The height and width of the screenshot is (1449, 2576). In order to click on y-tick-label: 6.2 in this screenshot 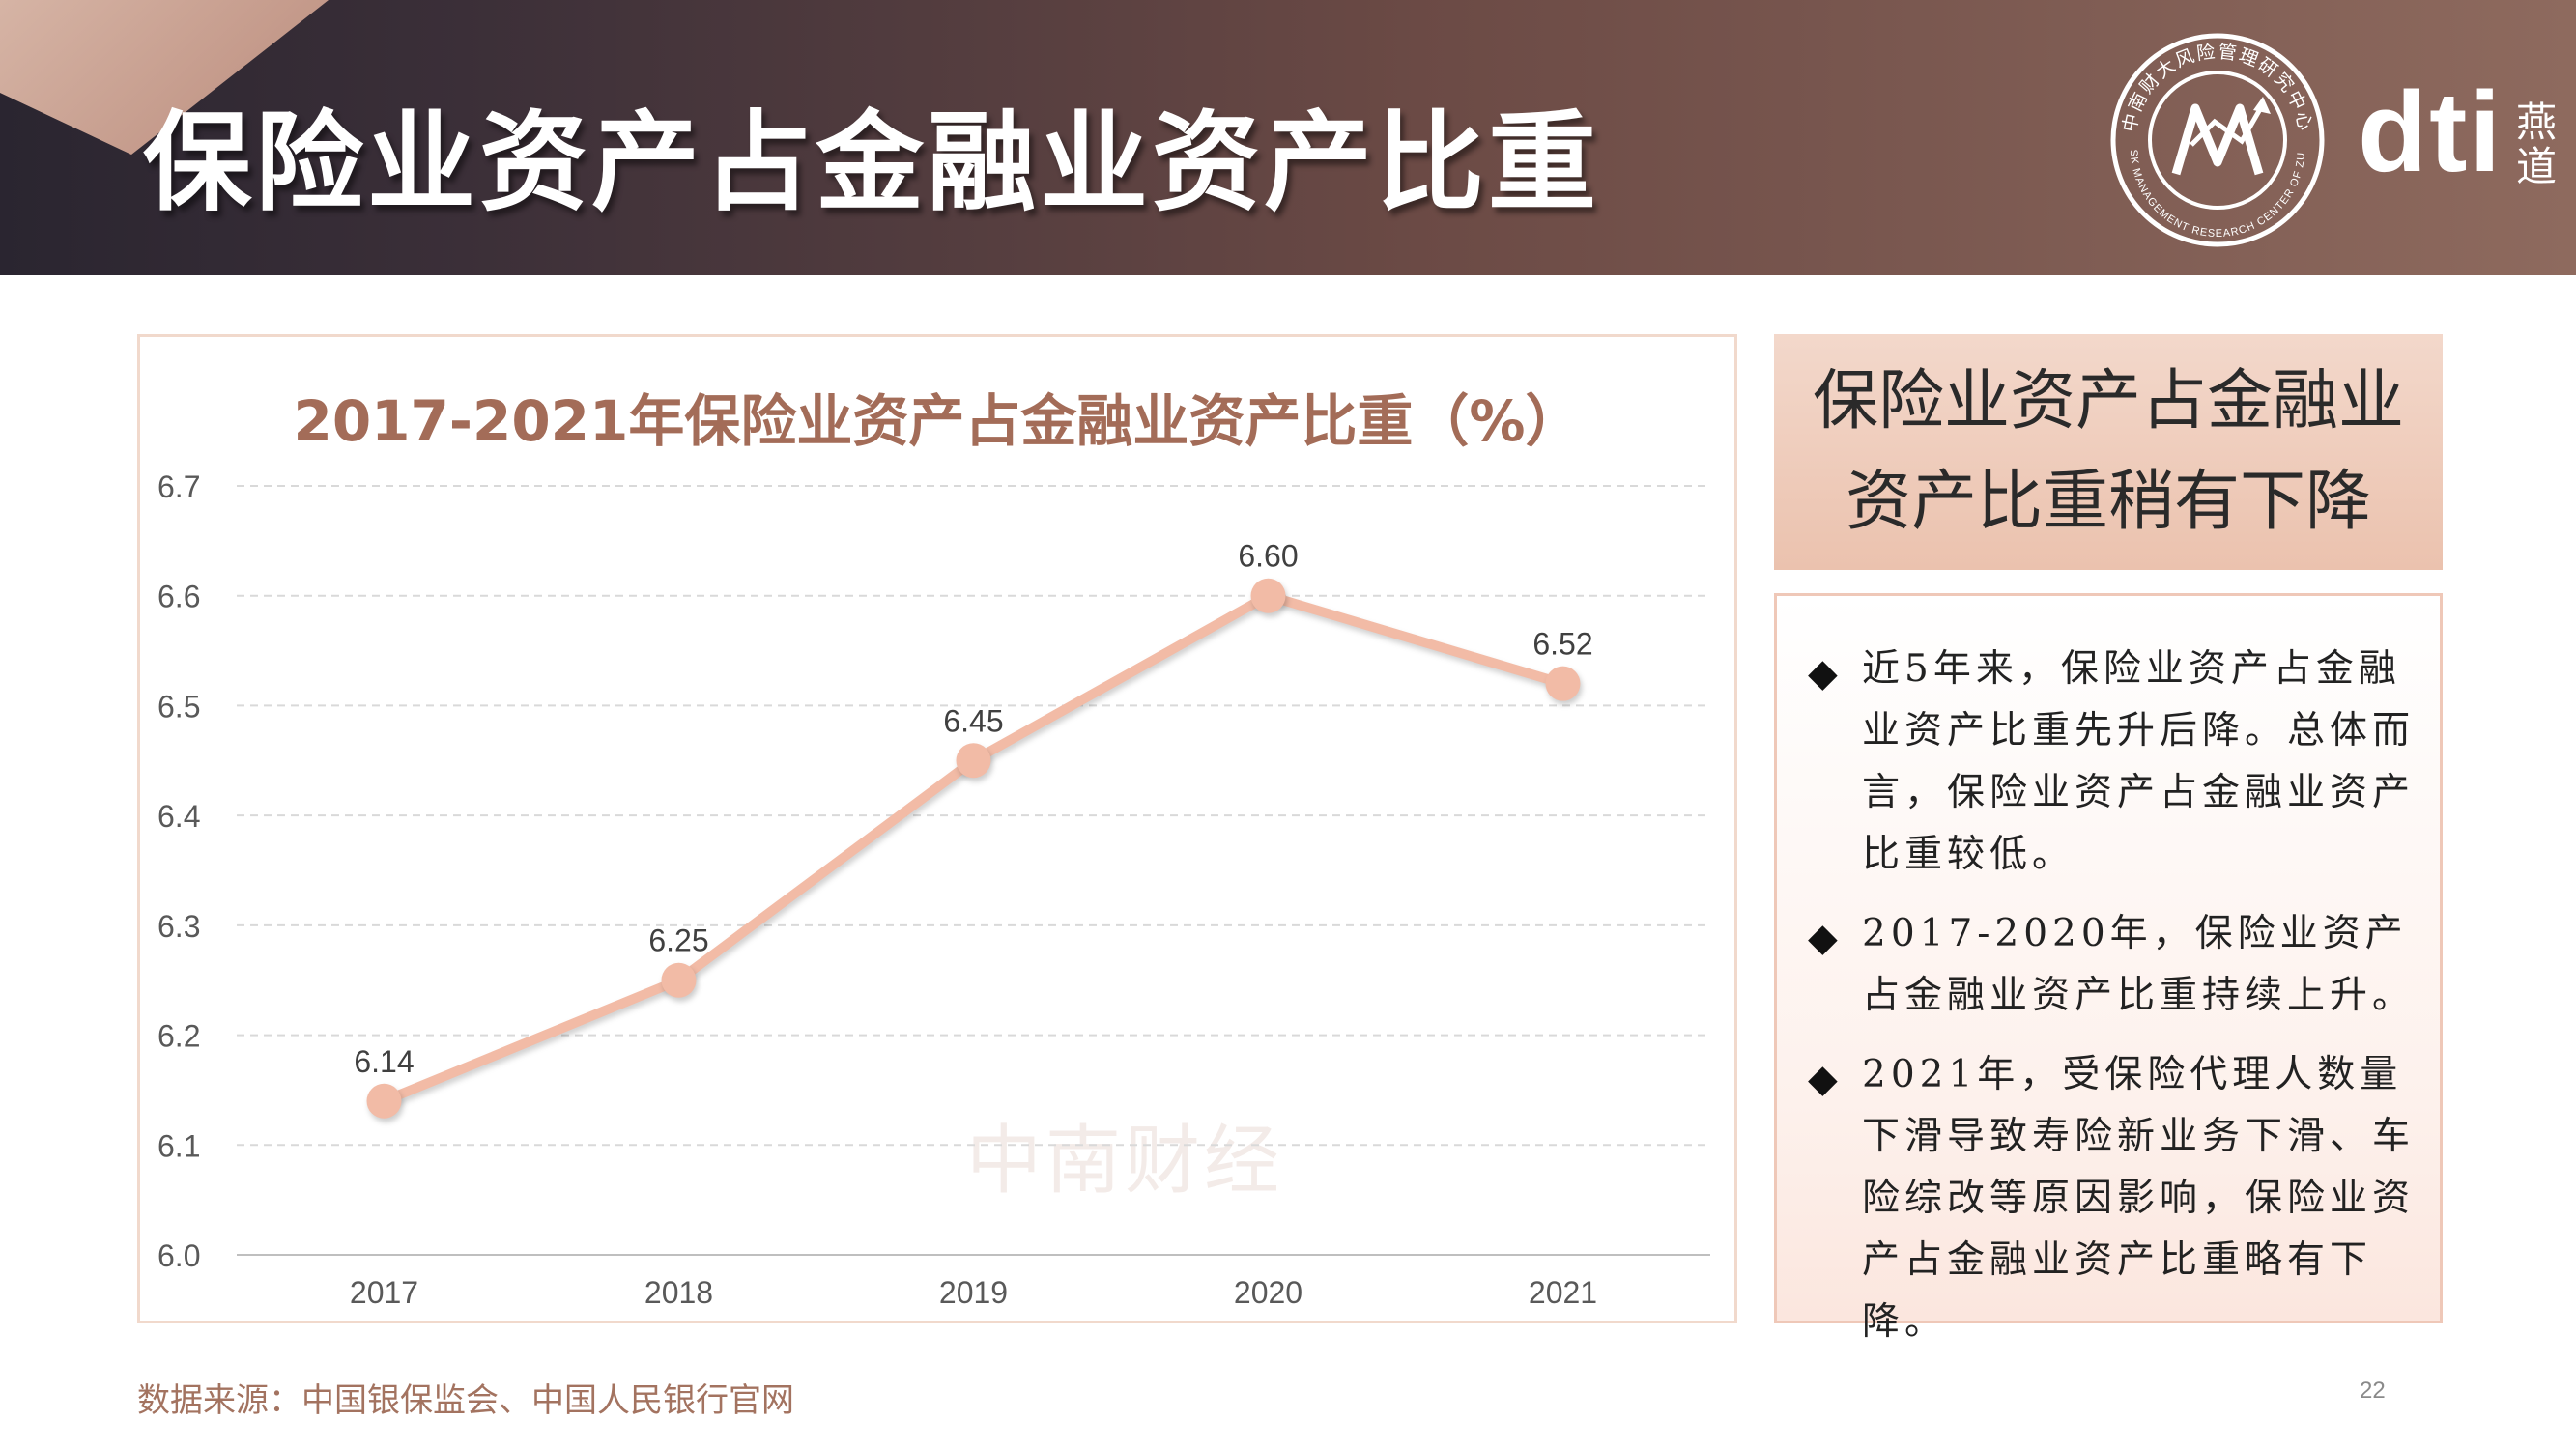, I will do `click(179, 1036)`.